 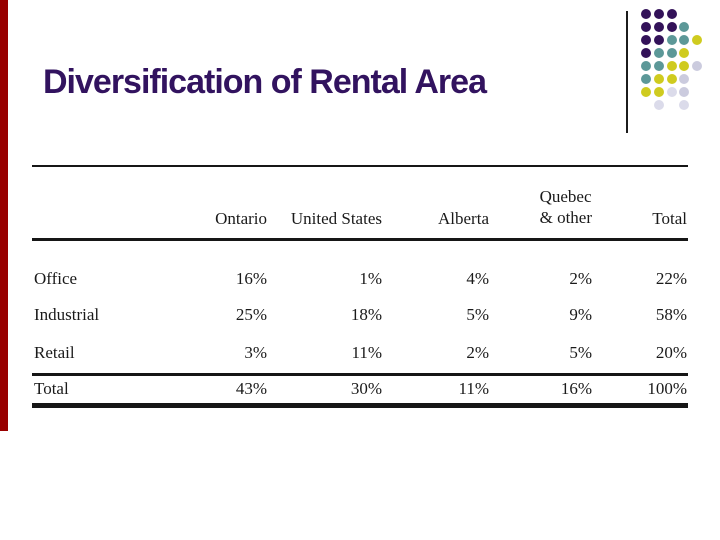 What do you see at coordinates (477, 278) in the screenshot?
I see `cell-office-alberta: 4%` at bounding box center [477, 278].